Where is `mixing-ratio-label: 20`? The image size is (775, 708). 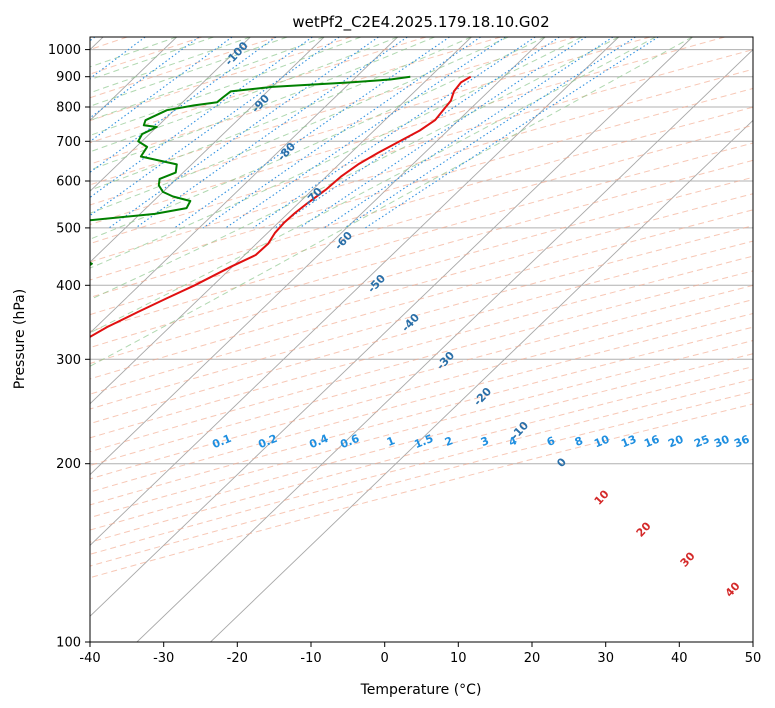
mixing-ratio-label: 20 is located at coordinates (675, 442).